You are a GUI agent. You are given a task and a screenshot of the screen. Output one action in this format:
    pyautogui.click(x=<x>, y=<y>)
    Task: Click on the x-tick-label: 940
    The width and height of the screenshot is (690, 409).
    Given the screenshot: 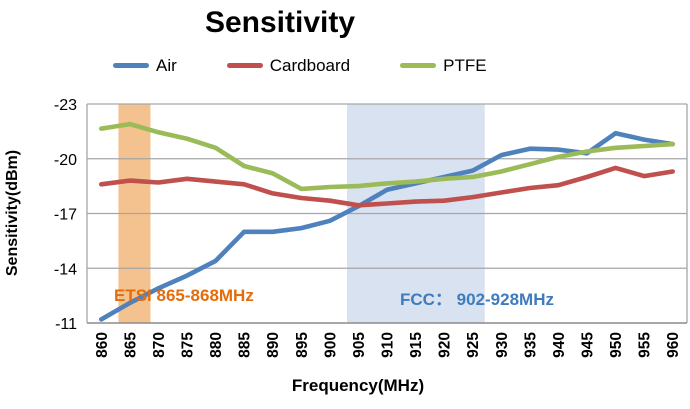 What is the action you would take?
    pyautogui.click(x=559, y=345)
    